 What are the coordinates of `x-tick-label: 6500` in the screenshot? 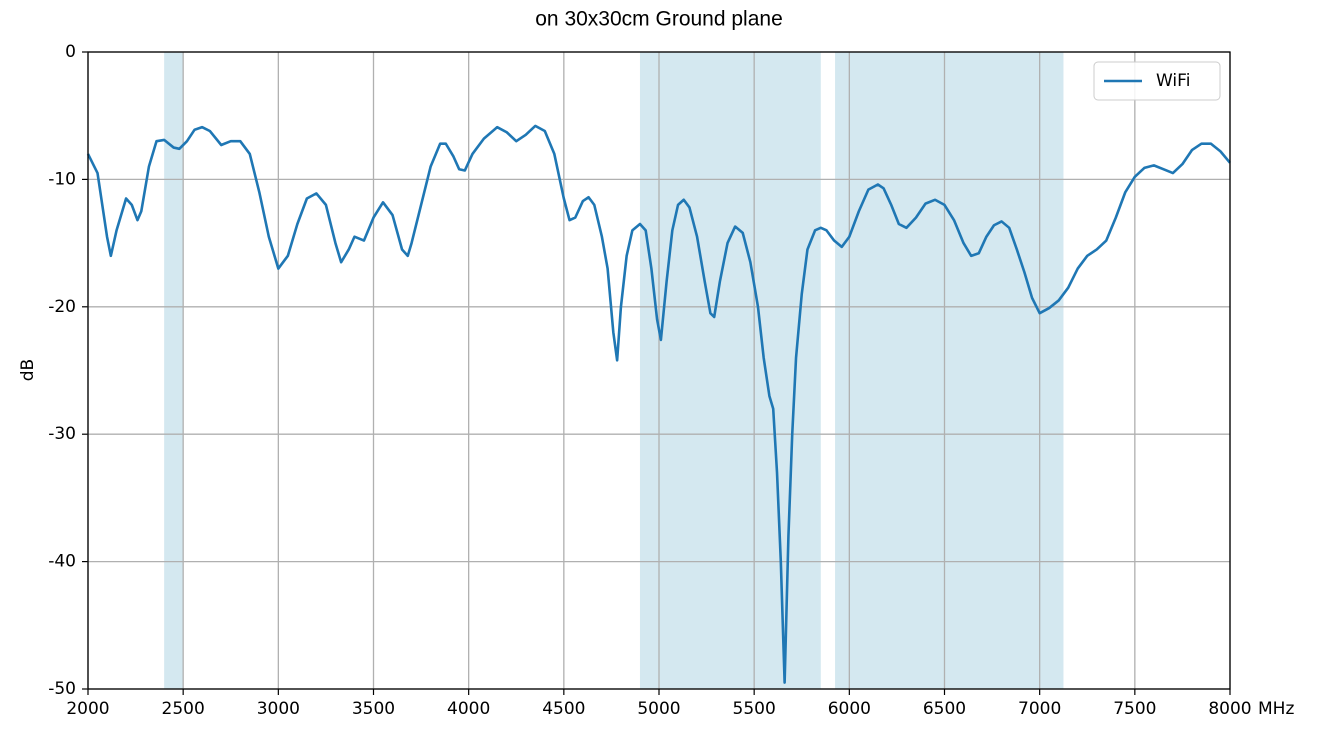 It's located at (944, 709).